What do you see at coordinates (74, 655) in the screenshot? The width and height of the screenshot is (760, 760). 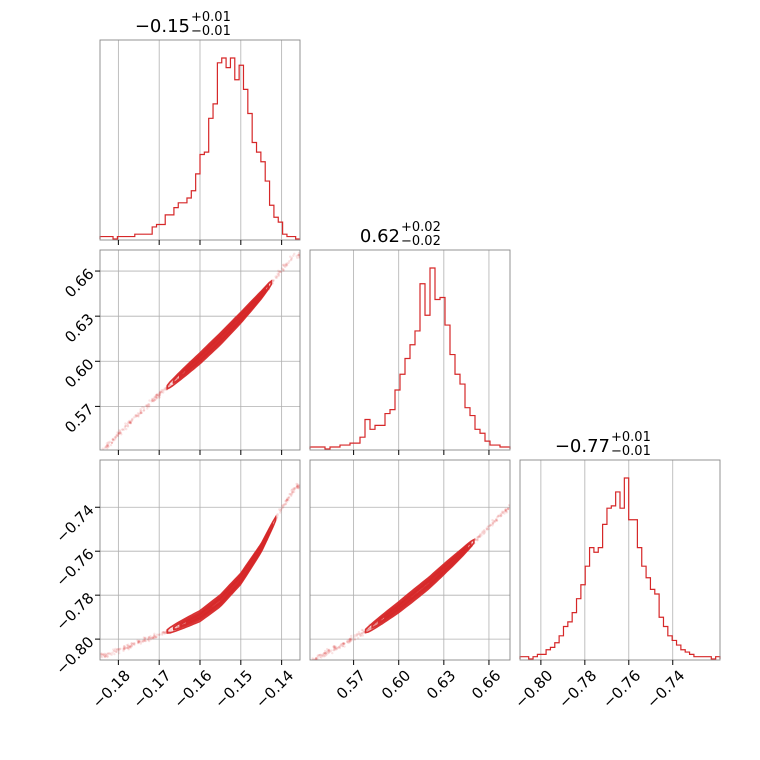 I see `y-tick-label: −0.80` at bounding box center [74, 655].